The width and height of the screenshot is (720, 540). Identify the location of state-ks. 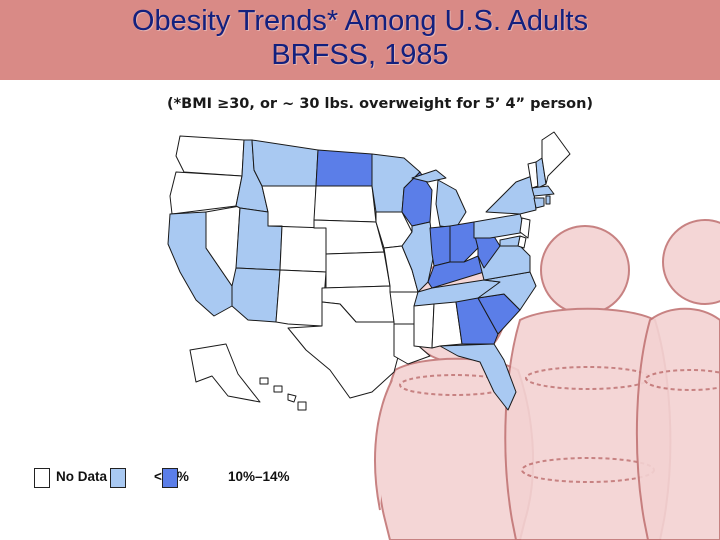
(358, 270).